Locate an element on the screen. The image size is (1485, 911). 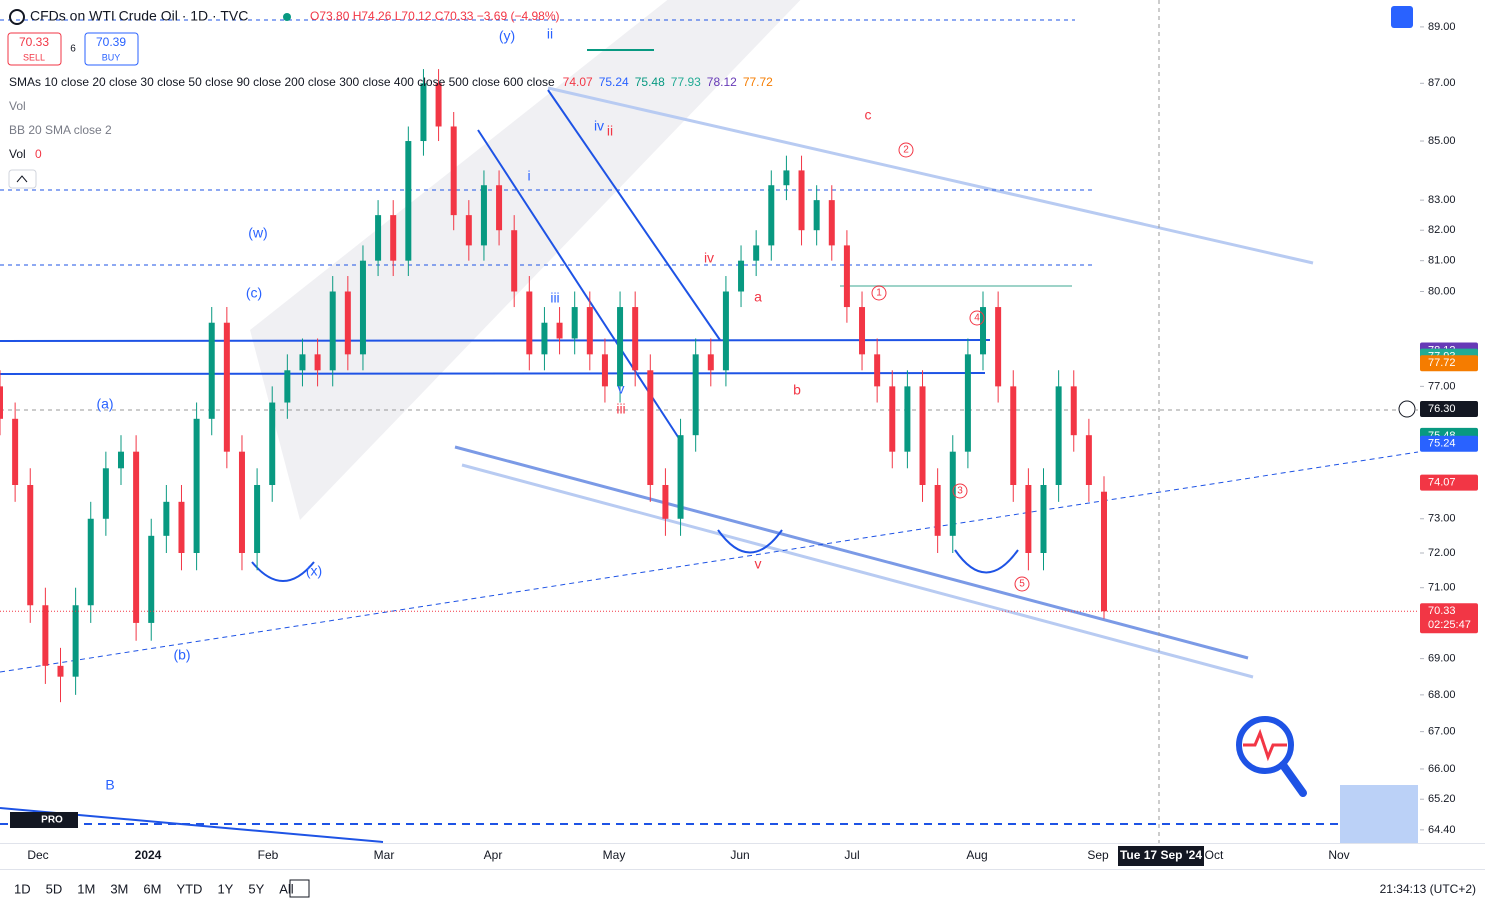
time-label: Dec is located at coordinates (37, 855).